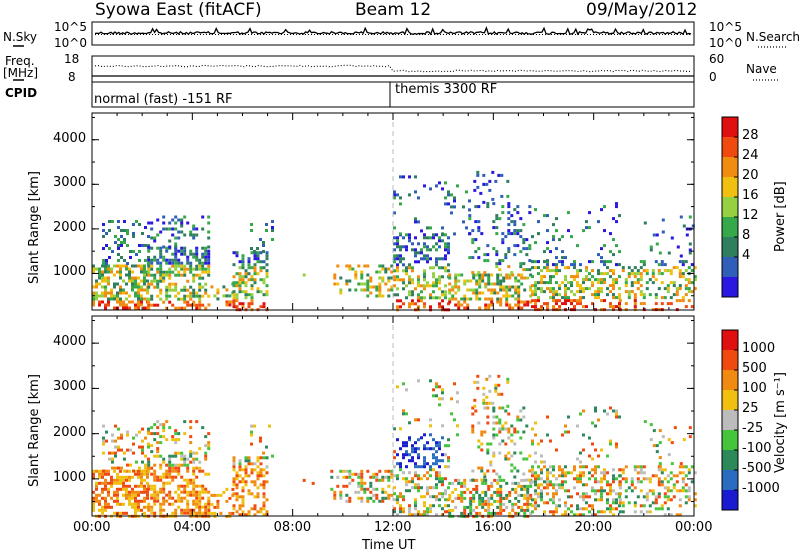  I want to click on colorbar-label-velocity: Velocity [m s⁻¹], so click(780, 422).